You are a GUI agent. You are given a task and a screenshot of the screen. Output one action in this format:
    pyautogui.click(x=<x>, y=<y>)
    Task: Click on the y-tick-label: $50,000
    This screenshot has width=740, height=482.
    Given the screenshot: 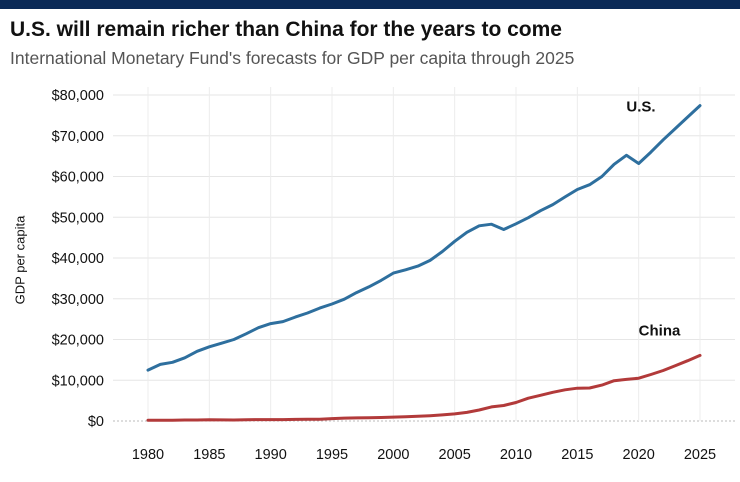 What is the action you would take?
    pyautogui.click(x=78, y=218)
    